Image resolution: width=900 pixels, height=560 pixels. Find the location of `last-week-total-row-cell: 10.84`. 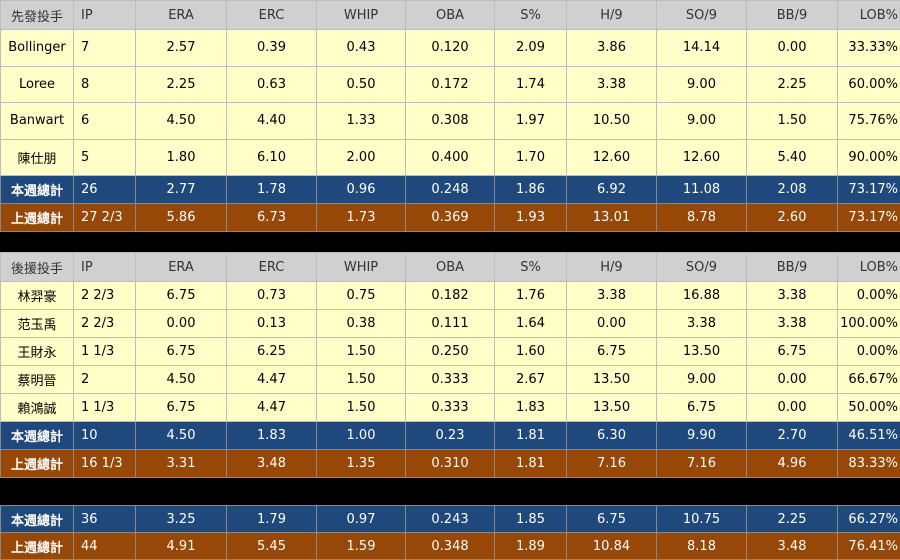

last-week-total-row-cell: 10.84 is located at coordinates (611, 546).